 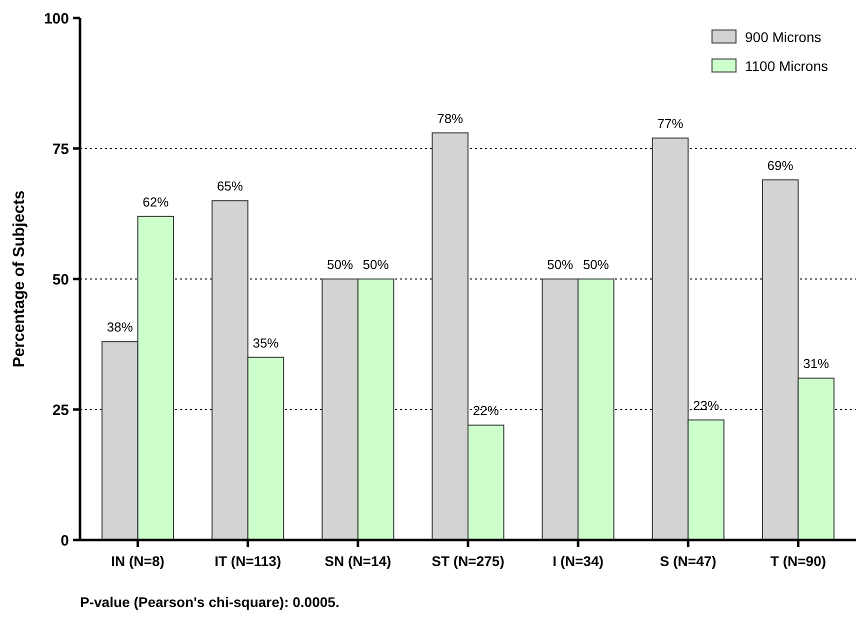 I want to click on legend-label: 1100 Microns, so click(x=786, y=66).